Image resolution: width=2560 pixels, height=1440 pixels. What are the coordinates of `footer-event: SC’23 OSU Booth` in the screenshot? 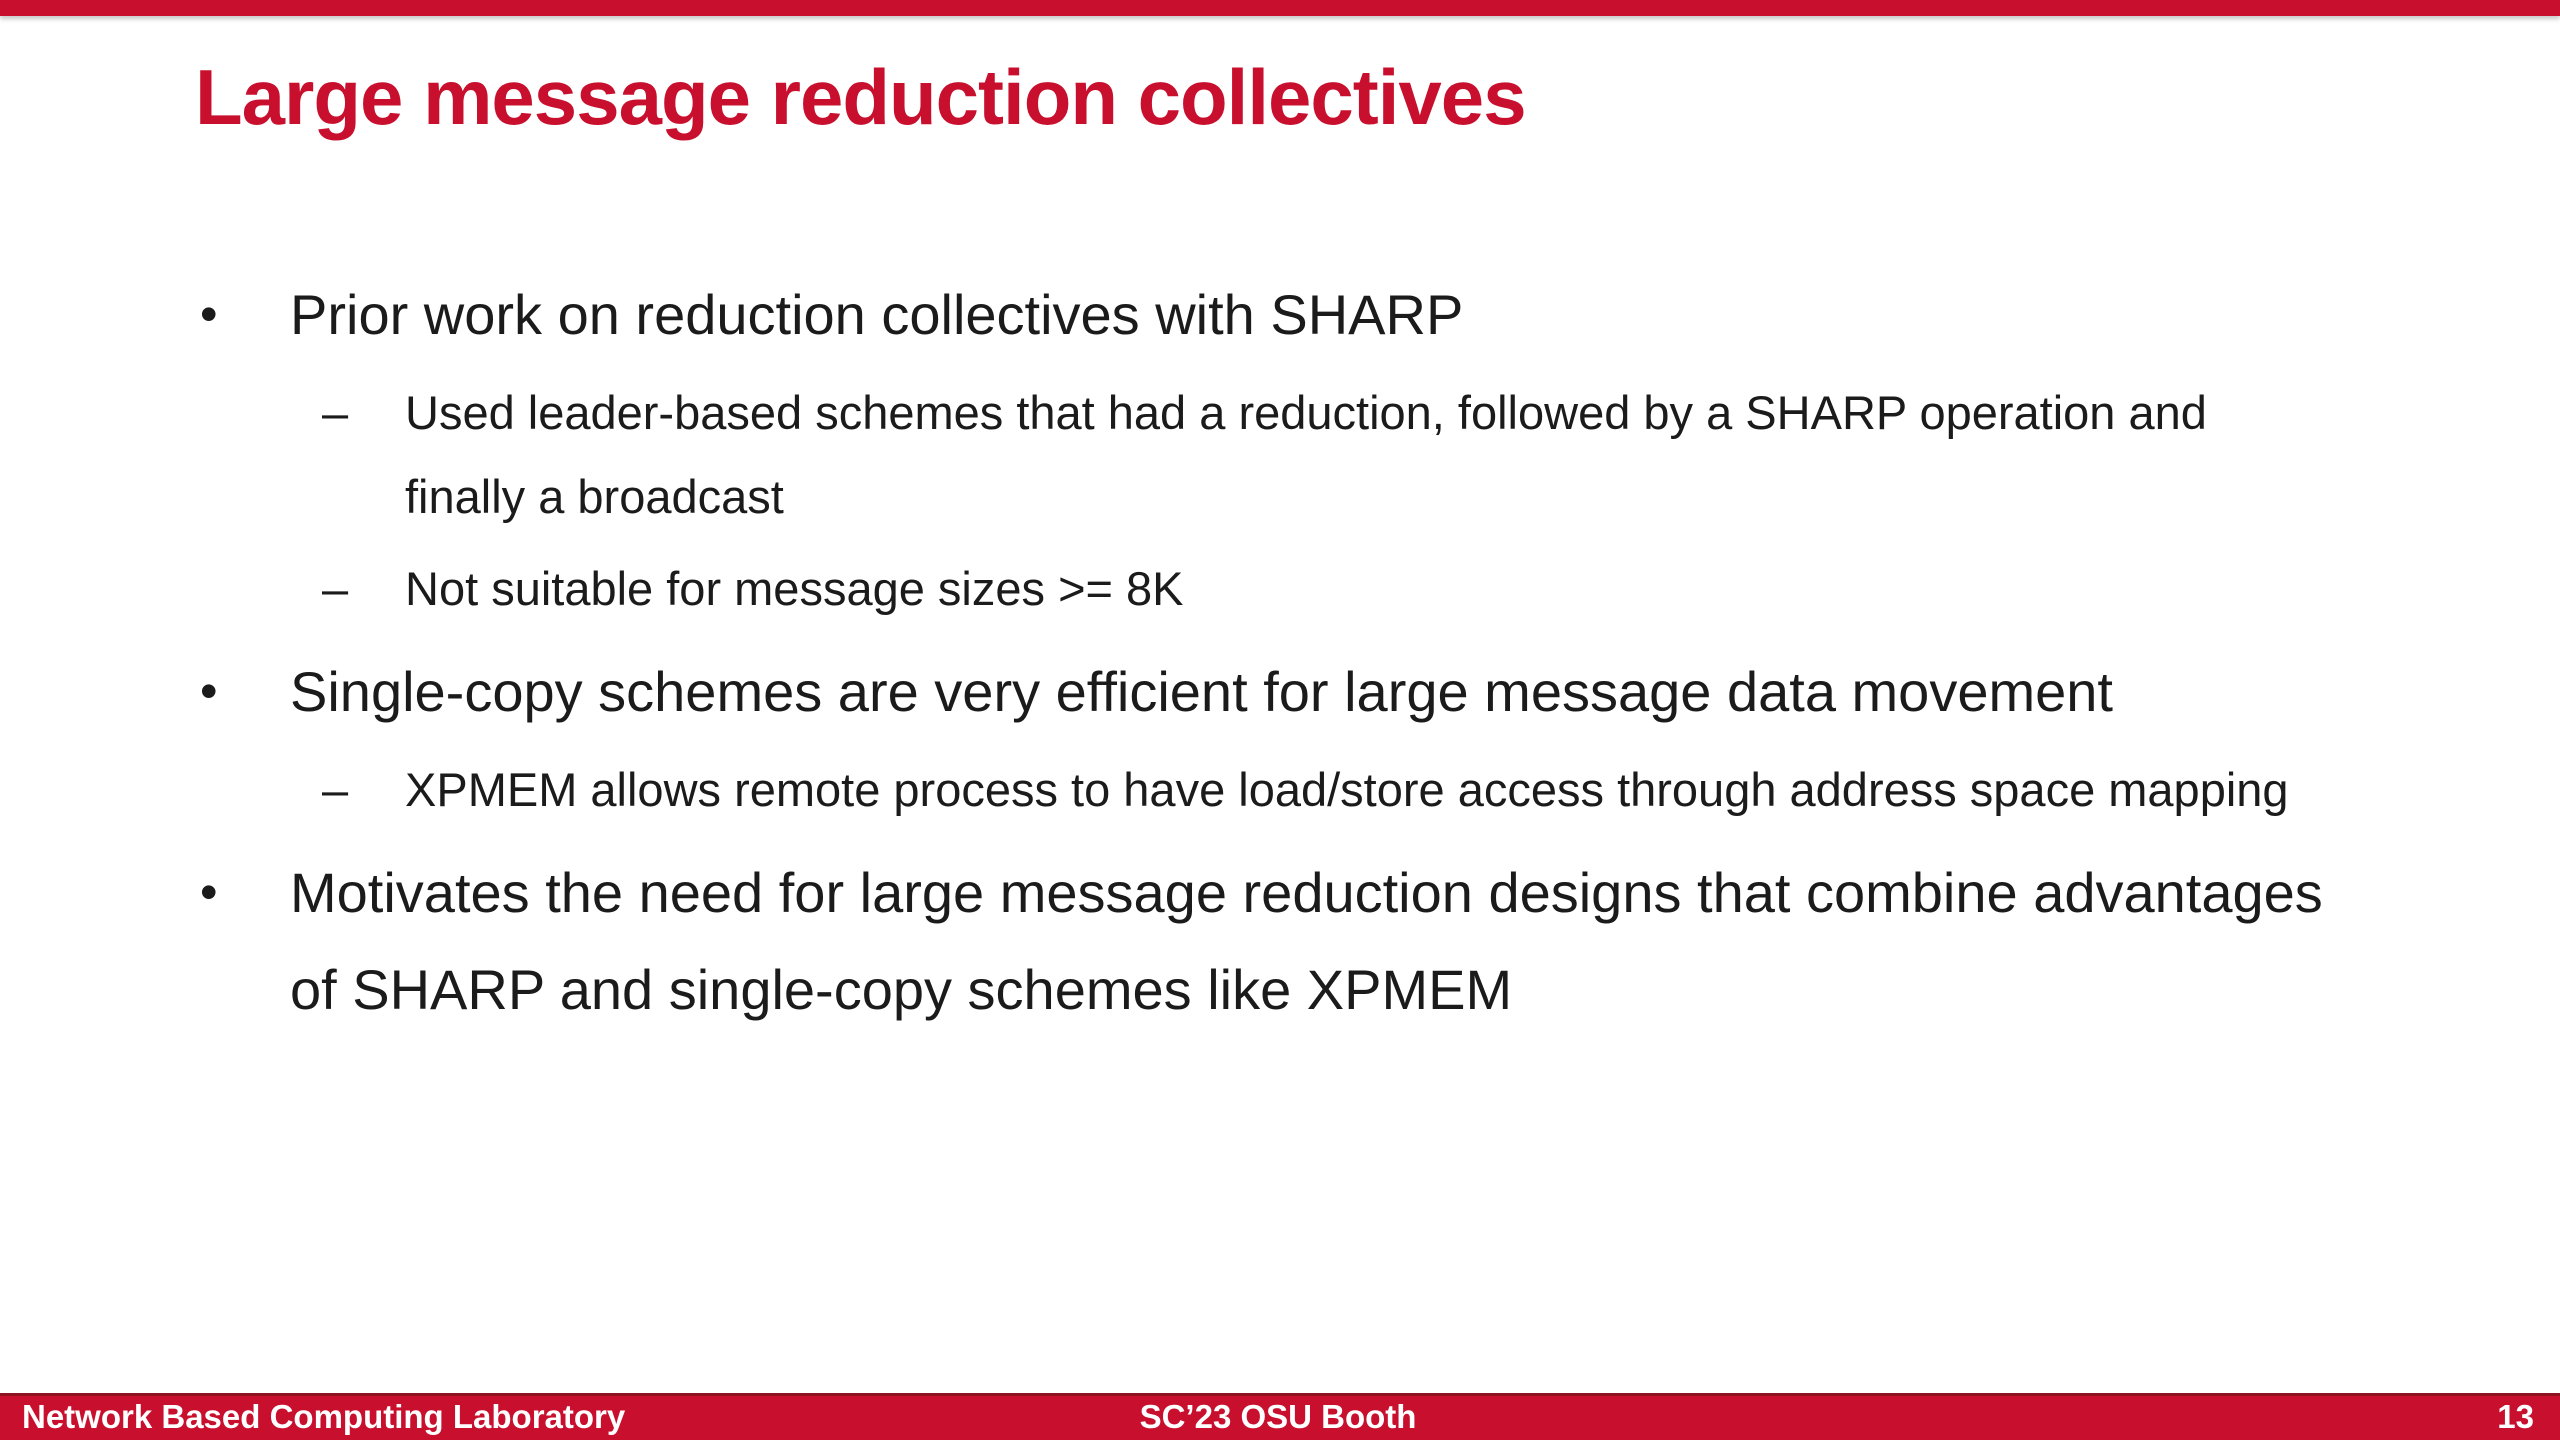 It's located at (1278, 1416).